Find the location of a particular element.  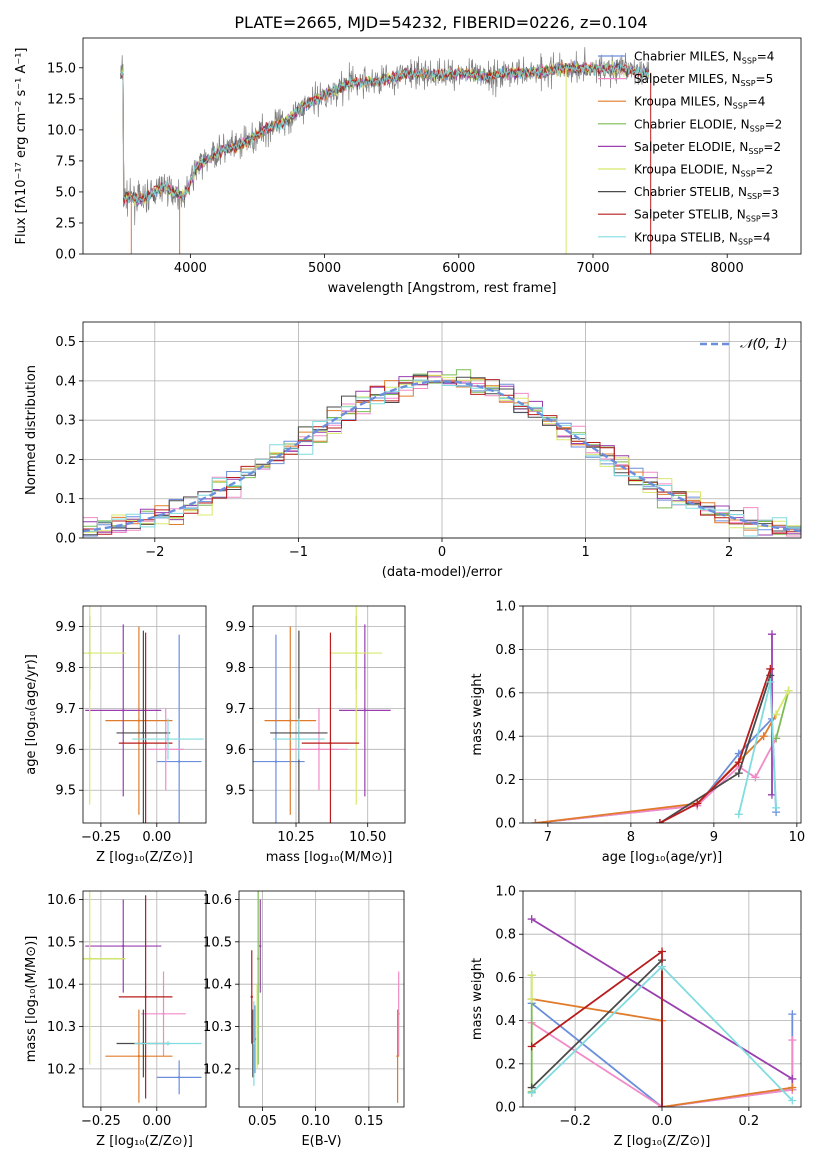

legend-nssp-value: 5 is located at coordinates (770, 79).